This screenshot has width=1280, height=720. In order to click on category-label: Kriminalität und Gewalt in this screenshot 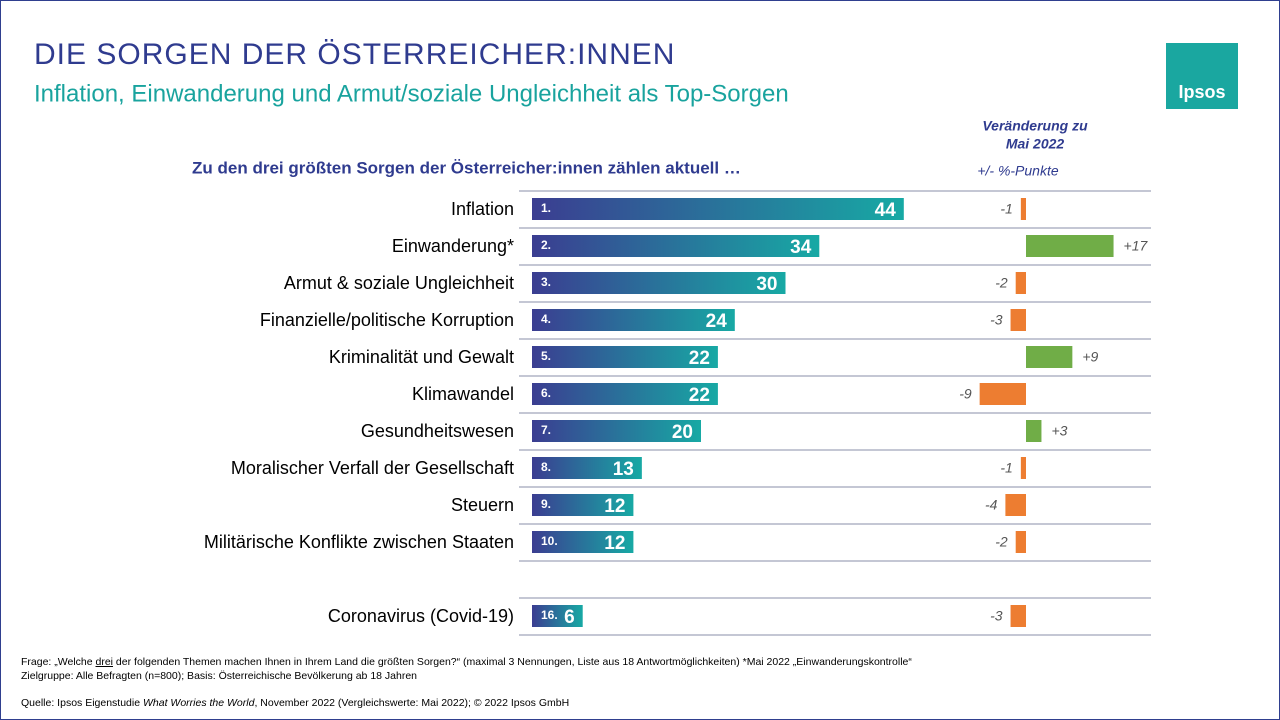, I will do `click(421, 357)`.